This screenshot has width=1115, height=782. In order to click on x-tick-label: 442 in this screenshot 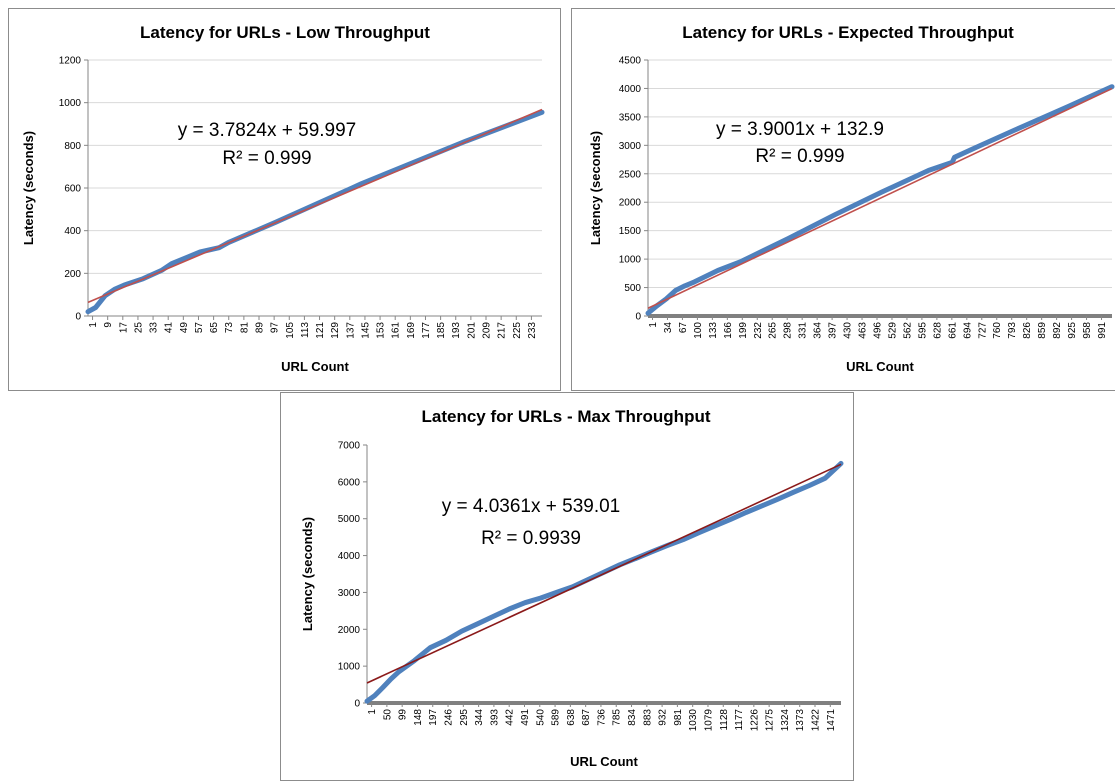, I will do `click(510, 717)`.